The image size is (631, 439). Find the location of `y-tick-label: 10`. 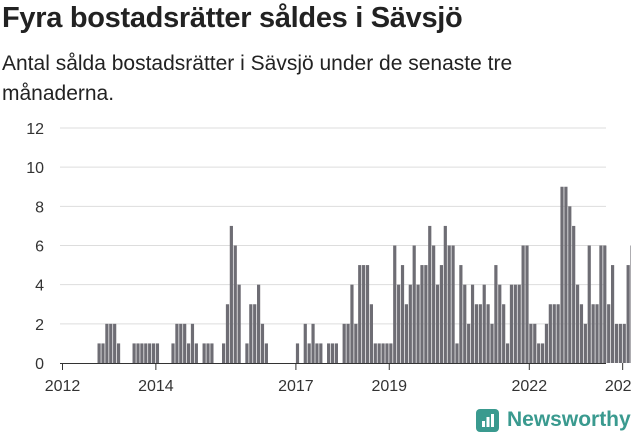

y-tick-label: 10 is located at coordinates (35, 168).